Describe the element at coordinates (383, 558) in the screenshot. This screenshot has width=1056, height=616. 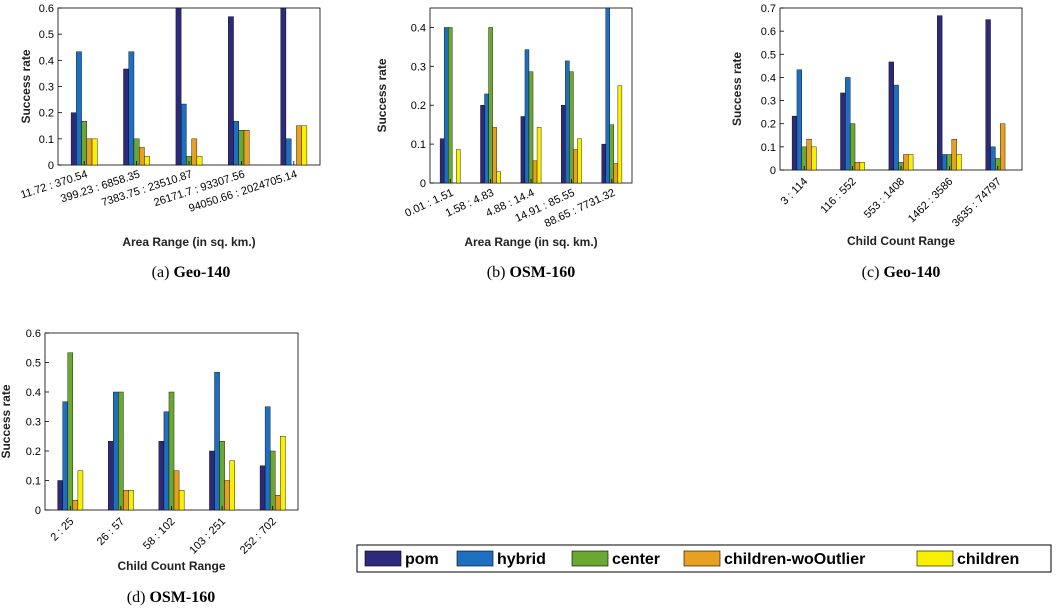
I see `legend-swatch-pom` at that location.